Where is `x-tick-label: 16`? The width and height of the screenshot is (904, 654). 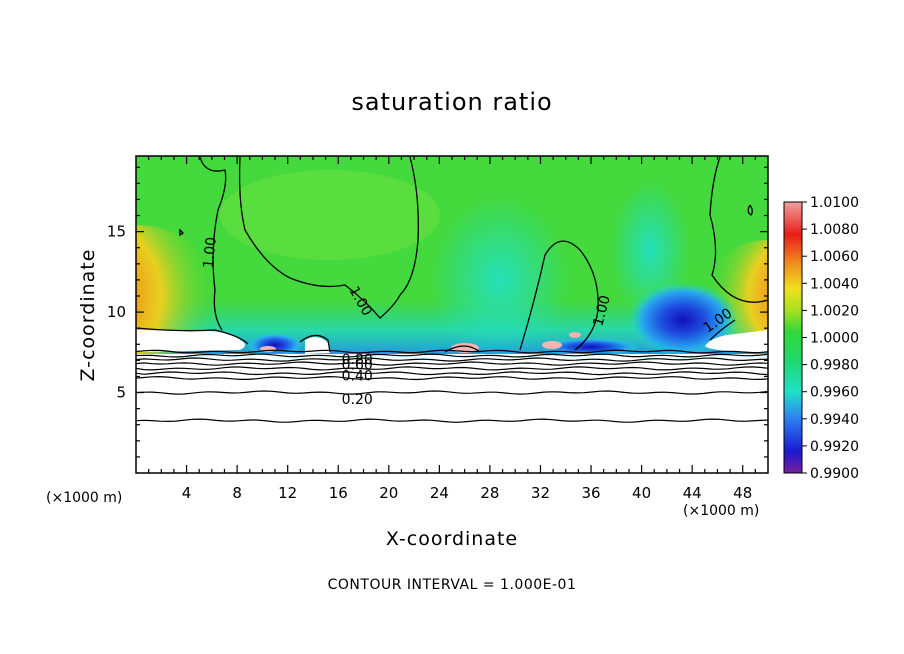
x-tick-label: 16 is located at coordinates (338, 493).